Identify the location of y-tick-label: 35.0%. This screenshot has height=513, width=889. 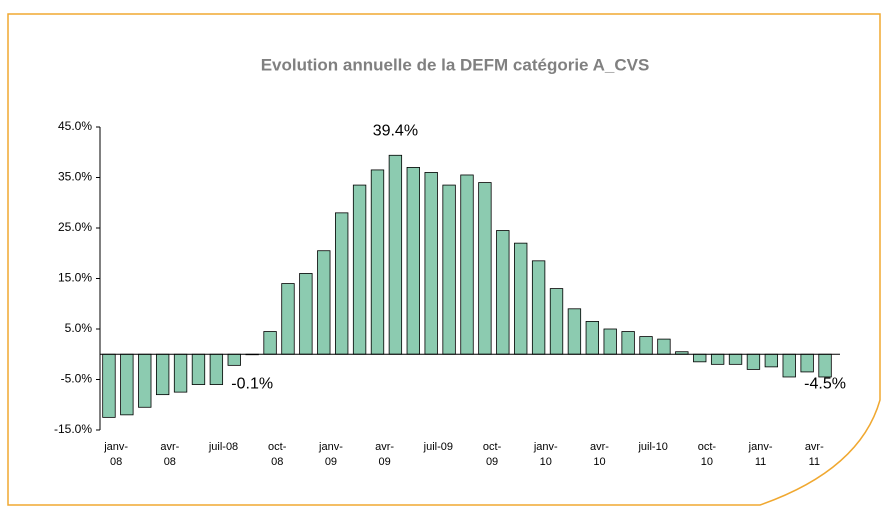
(75, 177).